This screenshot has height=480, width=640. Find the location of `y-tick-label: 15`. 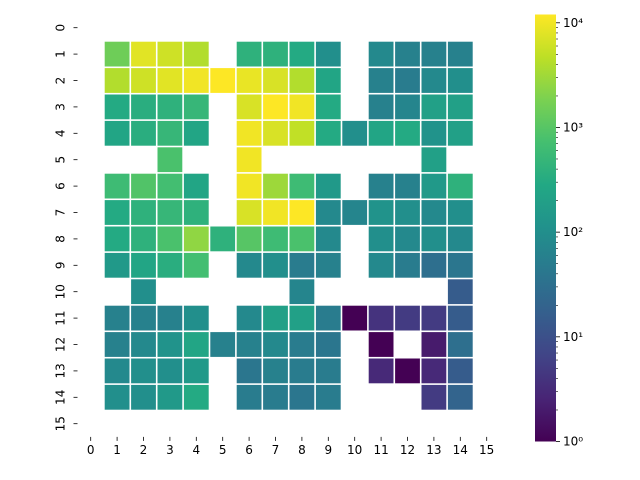

y-tick-label: 15 is located at coordinates (61, 423).